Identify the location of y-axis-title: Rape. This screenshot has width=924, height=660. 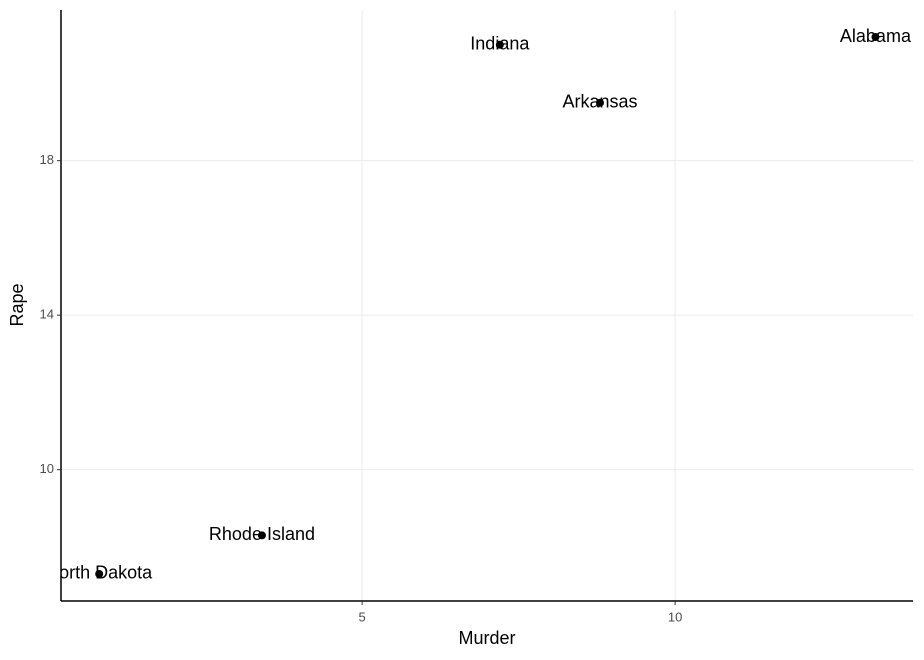
(17, 304).